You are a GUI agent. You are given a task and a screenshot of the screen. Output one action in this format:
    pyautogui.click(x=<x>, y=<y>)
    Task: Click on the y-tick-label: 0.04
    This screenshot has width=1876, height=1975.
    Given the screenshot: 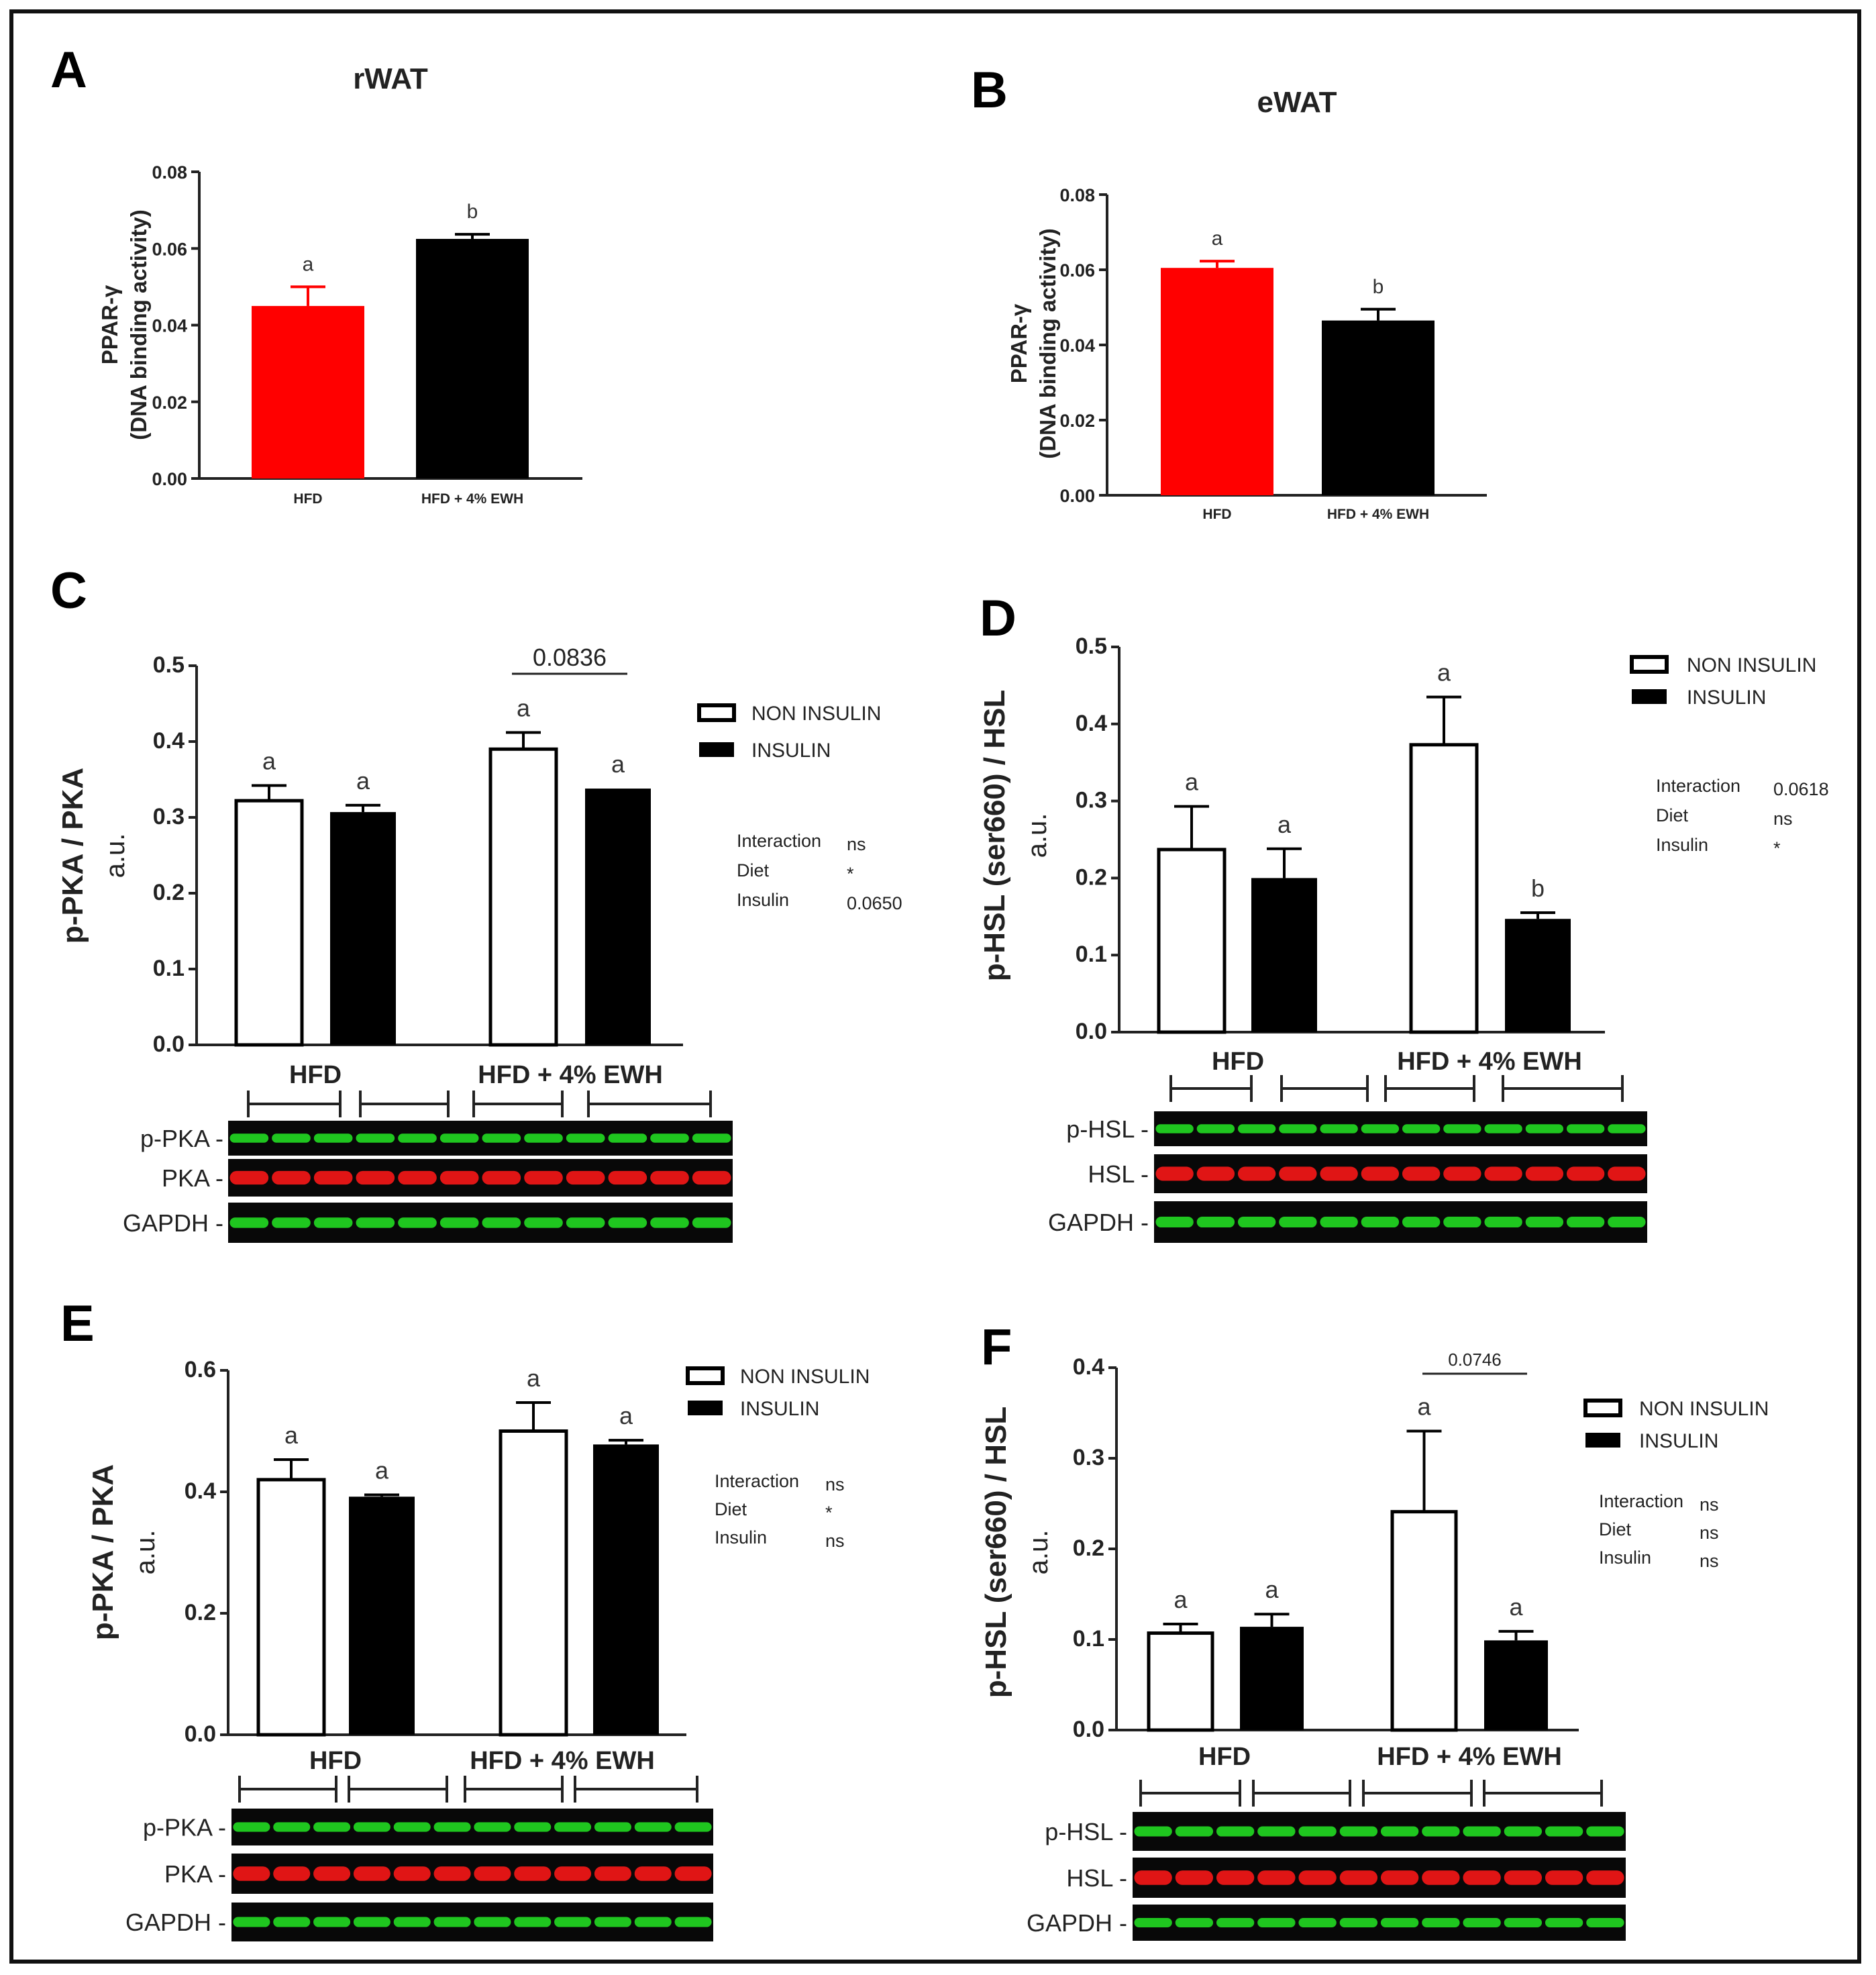 What is the action you would take?
    pyautogui.click(x=1077, y=346)
    